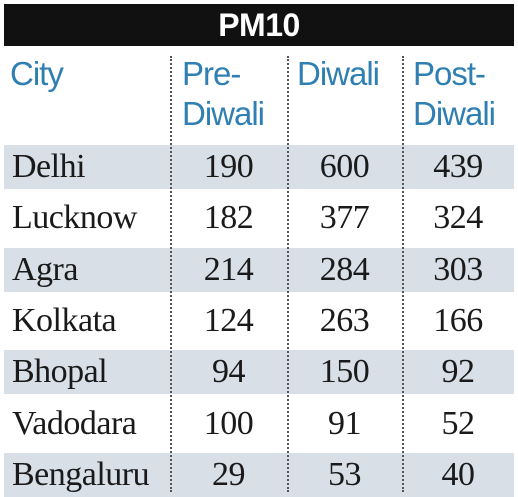  Describe the element at coordinates (344, 320) in the screenshot. I see `diwali-value-cell: 263` at that location.